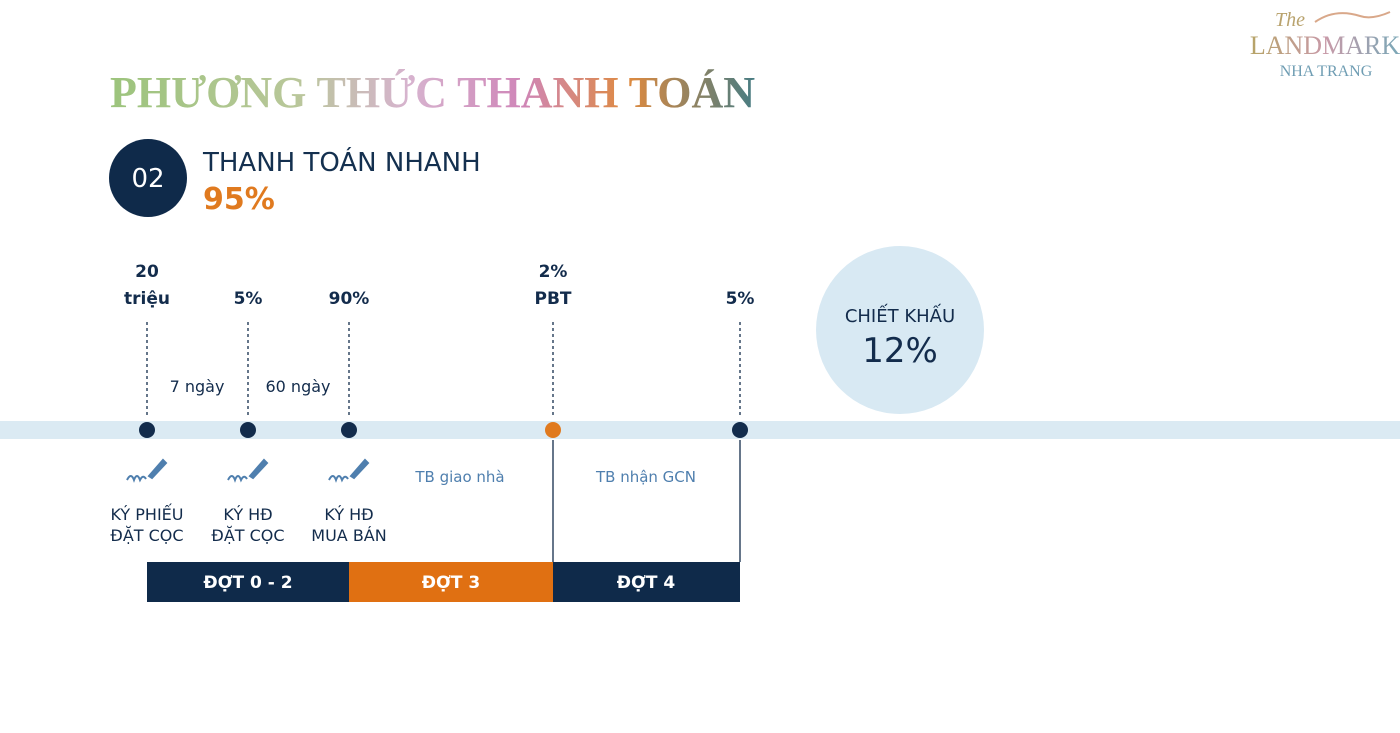 Image resolution: width=1400 pixels, height=733 pixels. I want to click on discount-value: 12%, so click(900, 351).